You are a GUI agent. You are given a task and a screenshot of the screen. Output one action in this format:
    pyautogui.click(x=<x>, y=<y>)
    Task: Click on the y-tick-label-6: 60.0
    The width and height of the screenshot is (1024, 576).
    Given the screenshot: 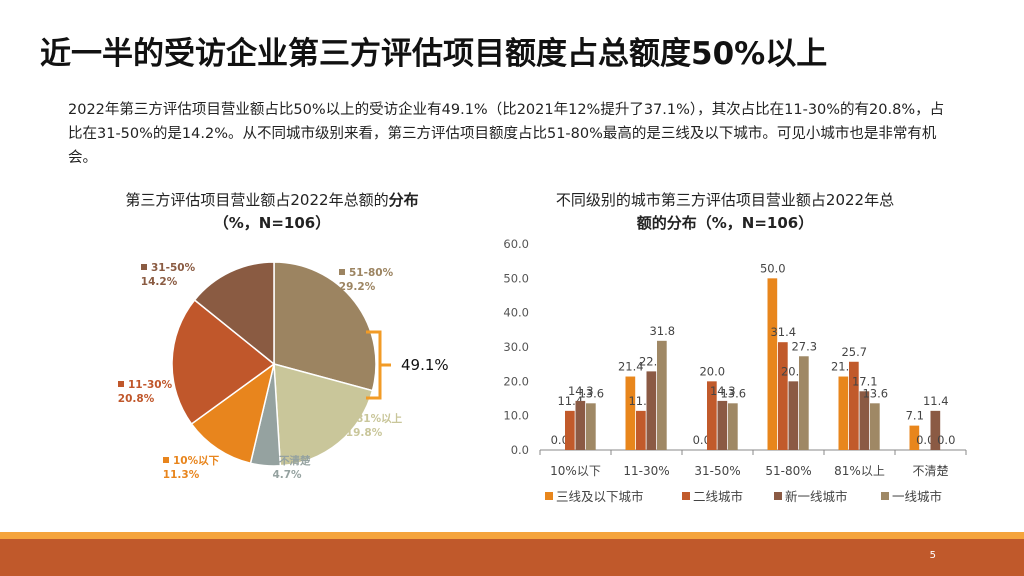 What is the action you would take?
    pyautogui.click(x=516, y=244)
    